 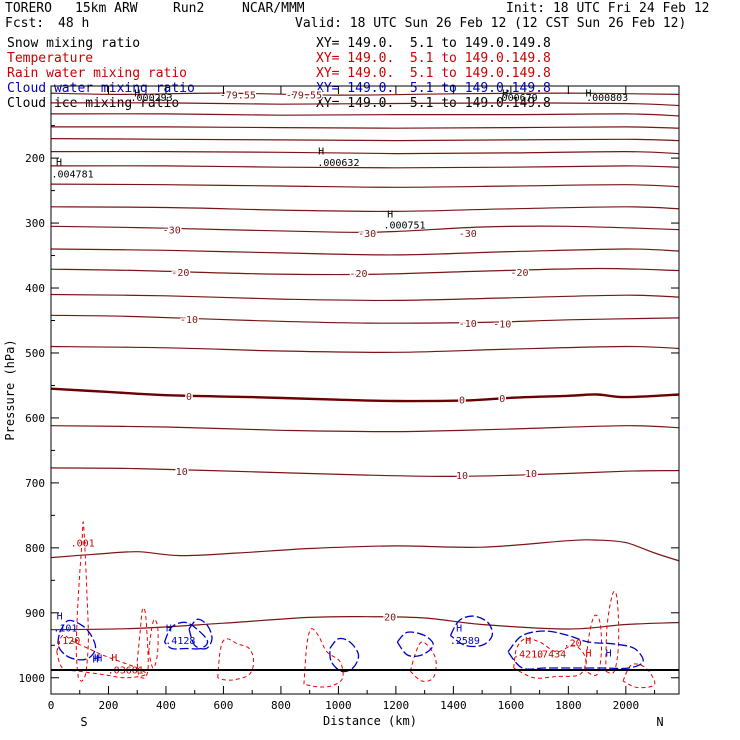 What do you see at coordinates (83, 544) in the screenshot?
I see `max-label: .001` at bounding box center [83, 544].